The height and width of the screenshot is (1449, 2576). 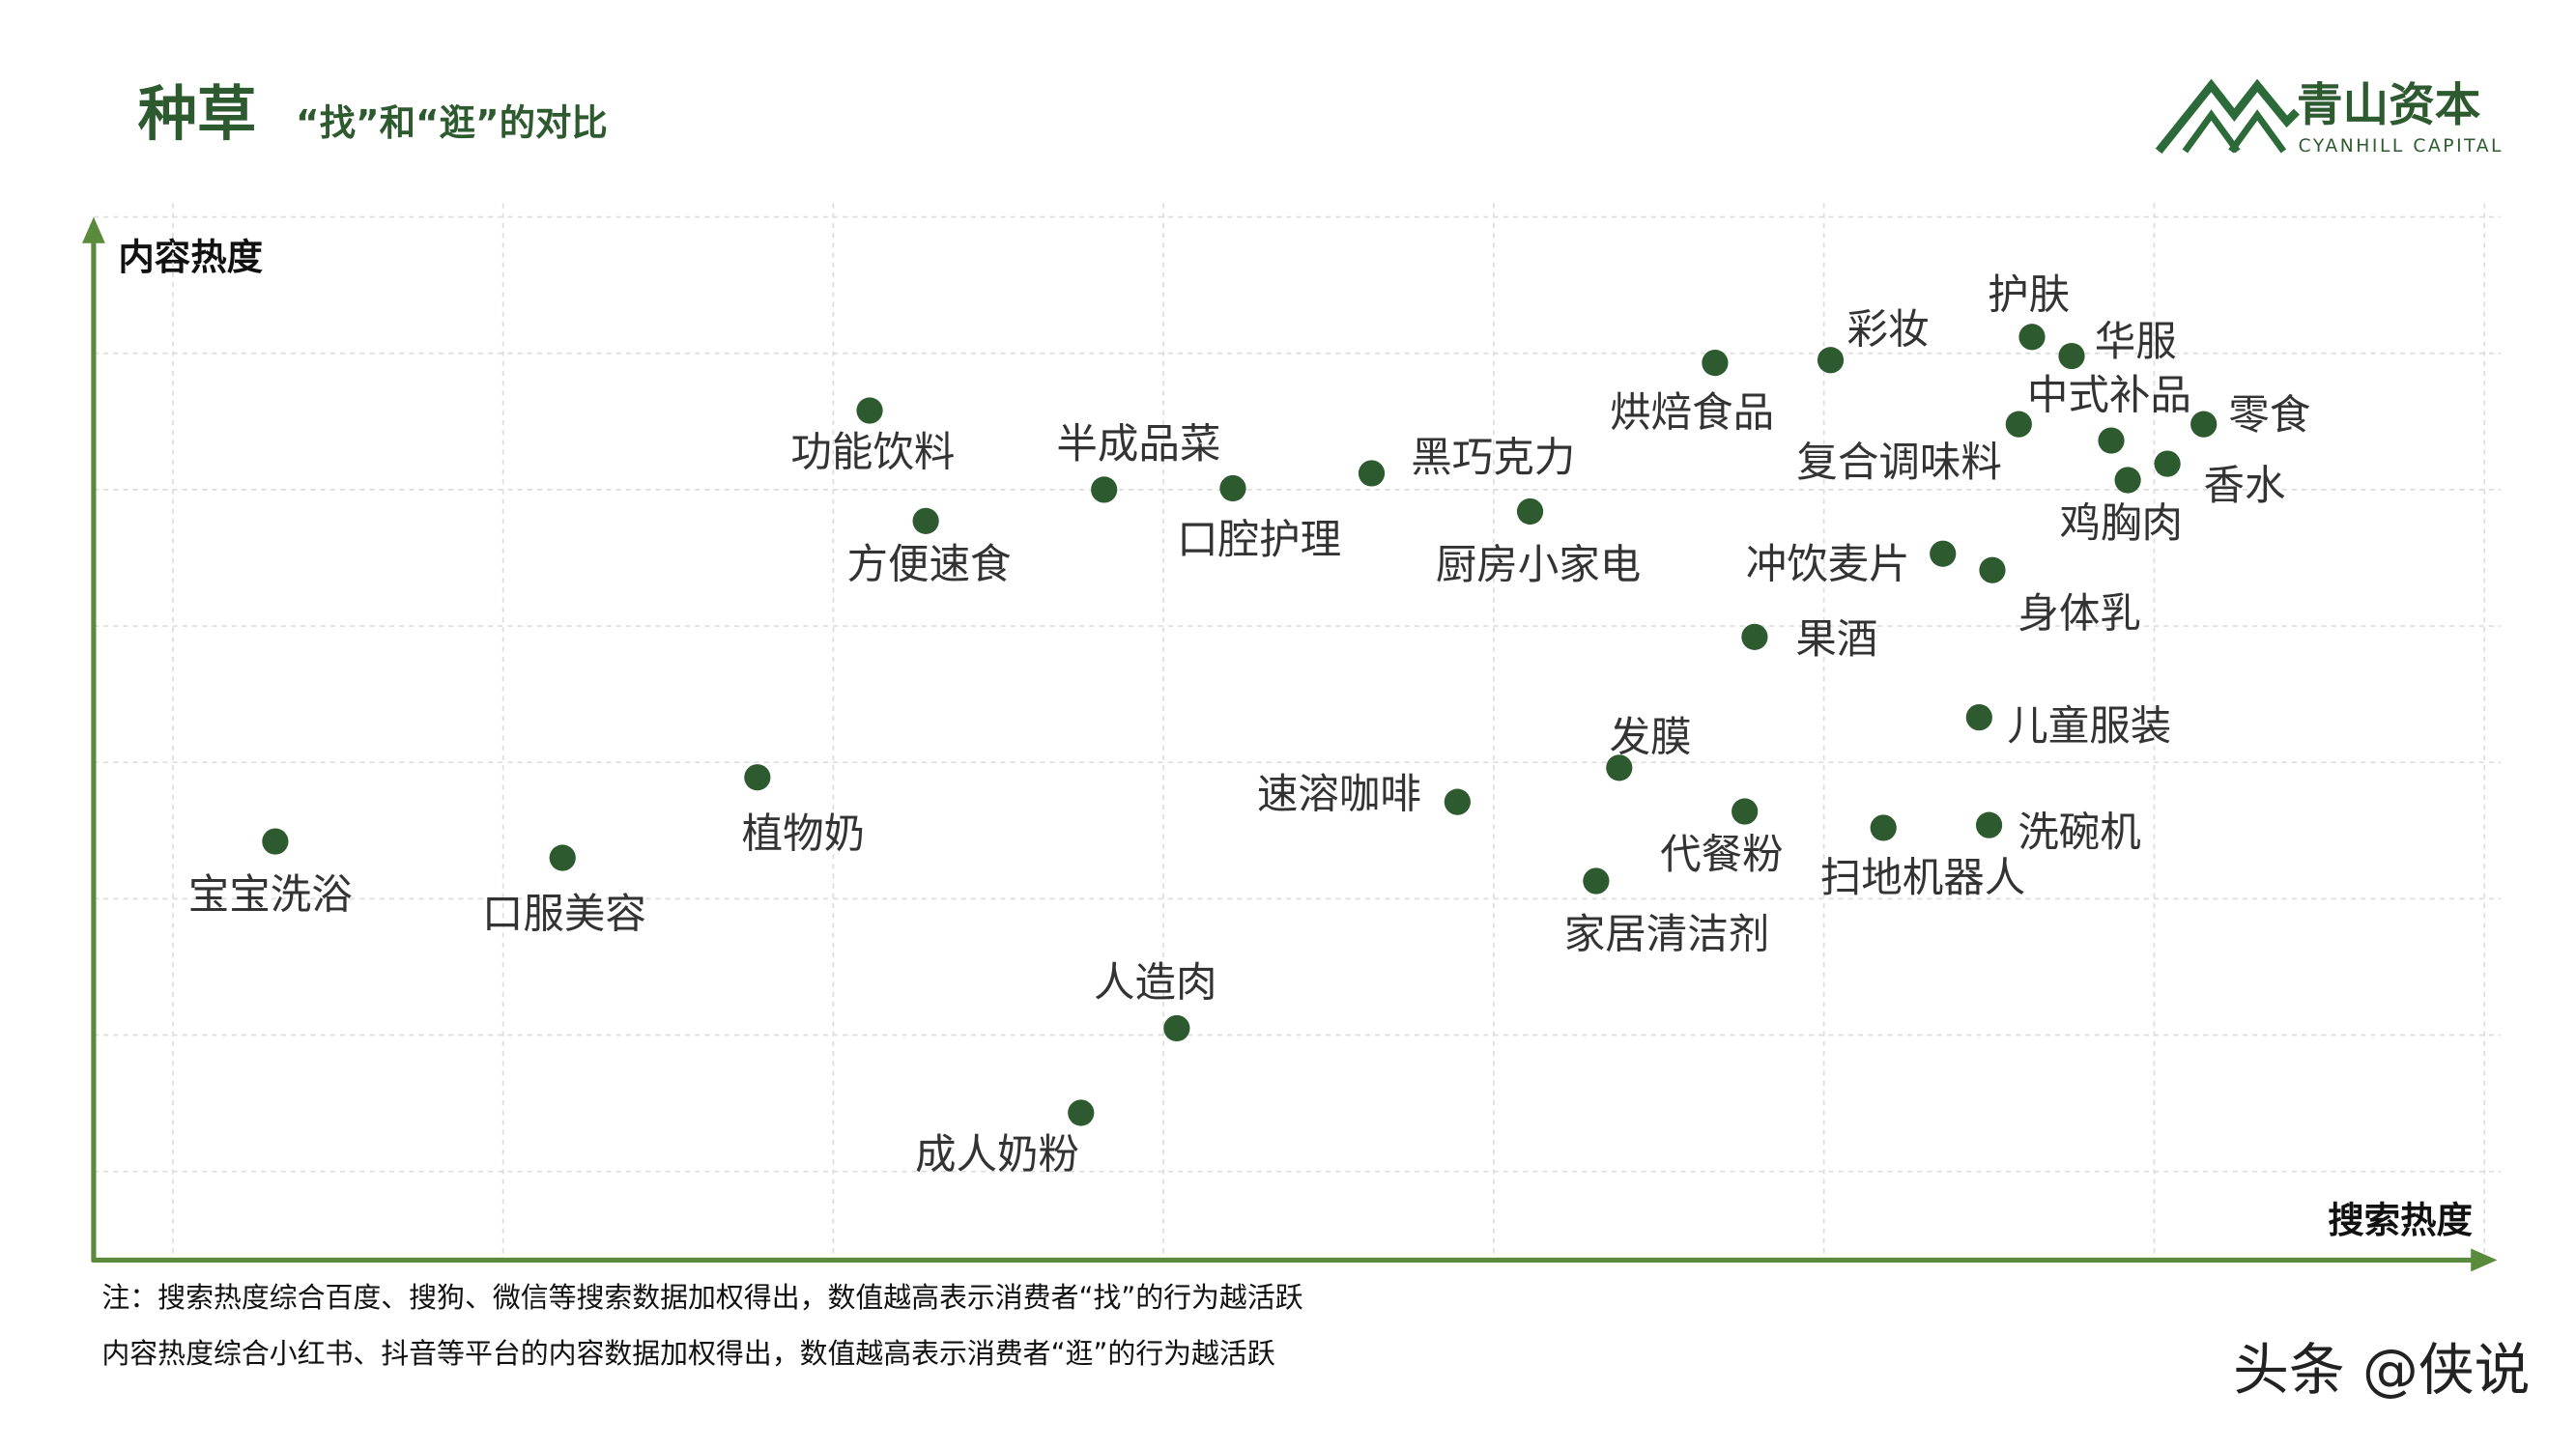 What do you see at coordinates (997, 1155) in the screenshot?
I see `point-label: 成人奶粉` at bounding box center [997, 1155].